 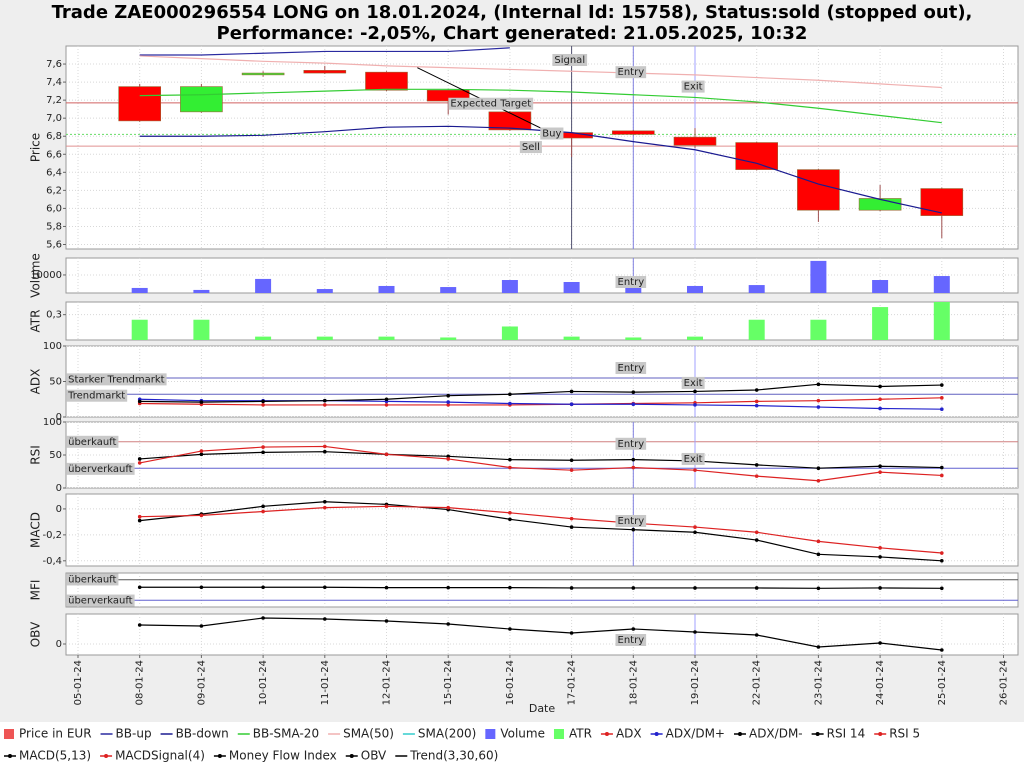 What do you see at coordinates (687, 734) in the screenshot?
I see `legend-item: ADX/DM+` at bounding box center [687, 734].